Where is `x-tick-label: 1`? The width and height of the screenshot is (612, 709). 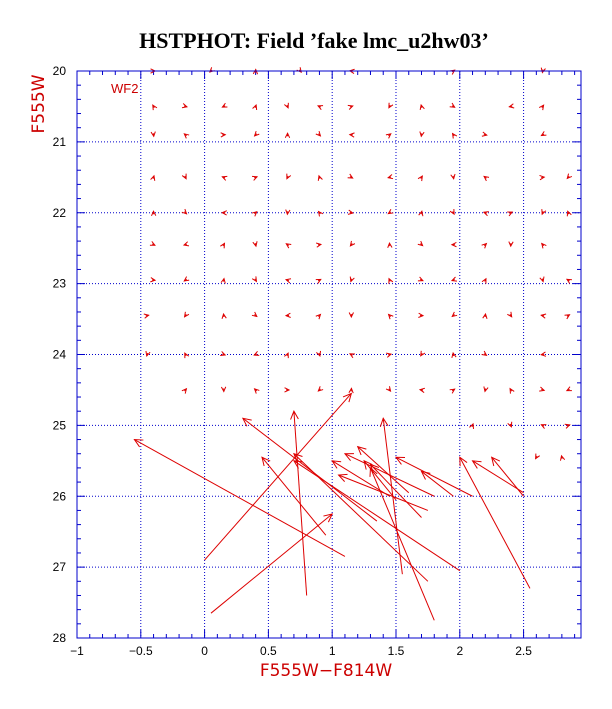 x-tick-label: 1 is located at coordinates (332, 651).